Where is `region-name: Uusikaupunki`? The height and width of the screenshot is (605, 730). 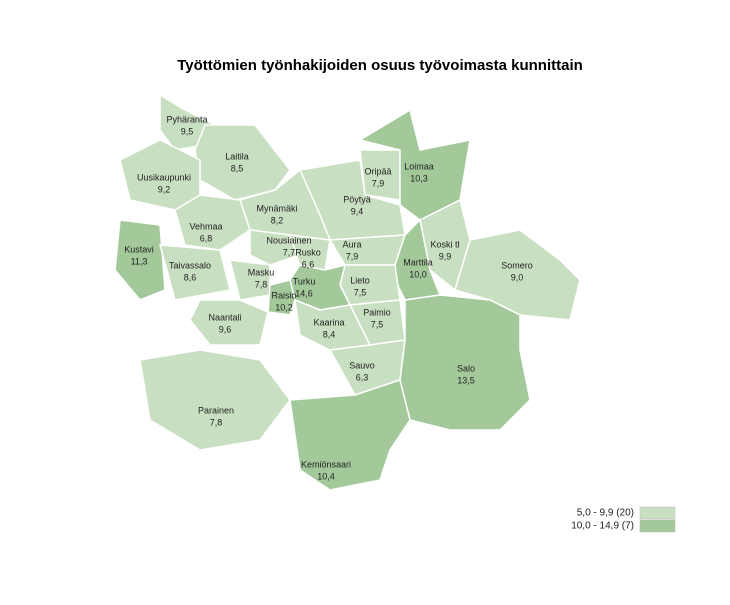 region-name: Uusikaupunki is located at coordinates (164, 177).